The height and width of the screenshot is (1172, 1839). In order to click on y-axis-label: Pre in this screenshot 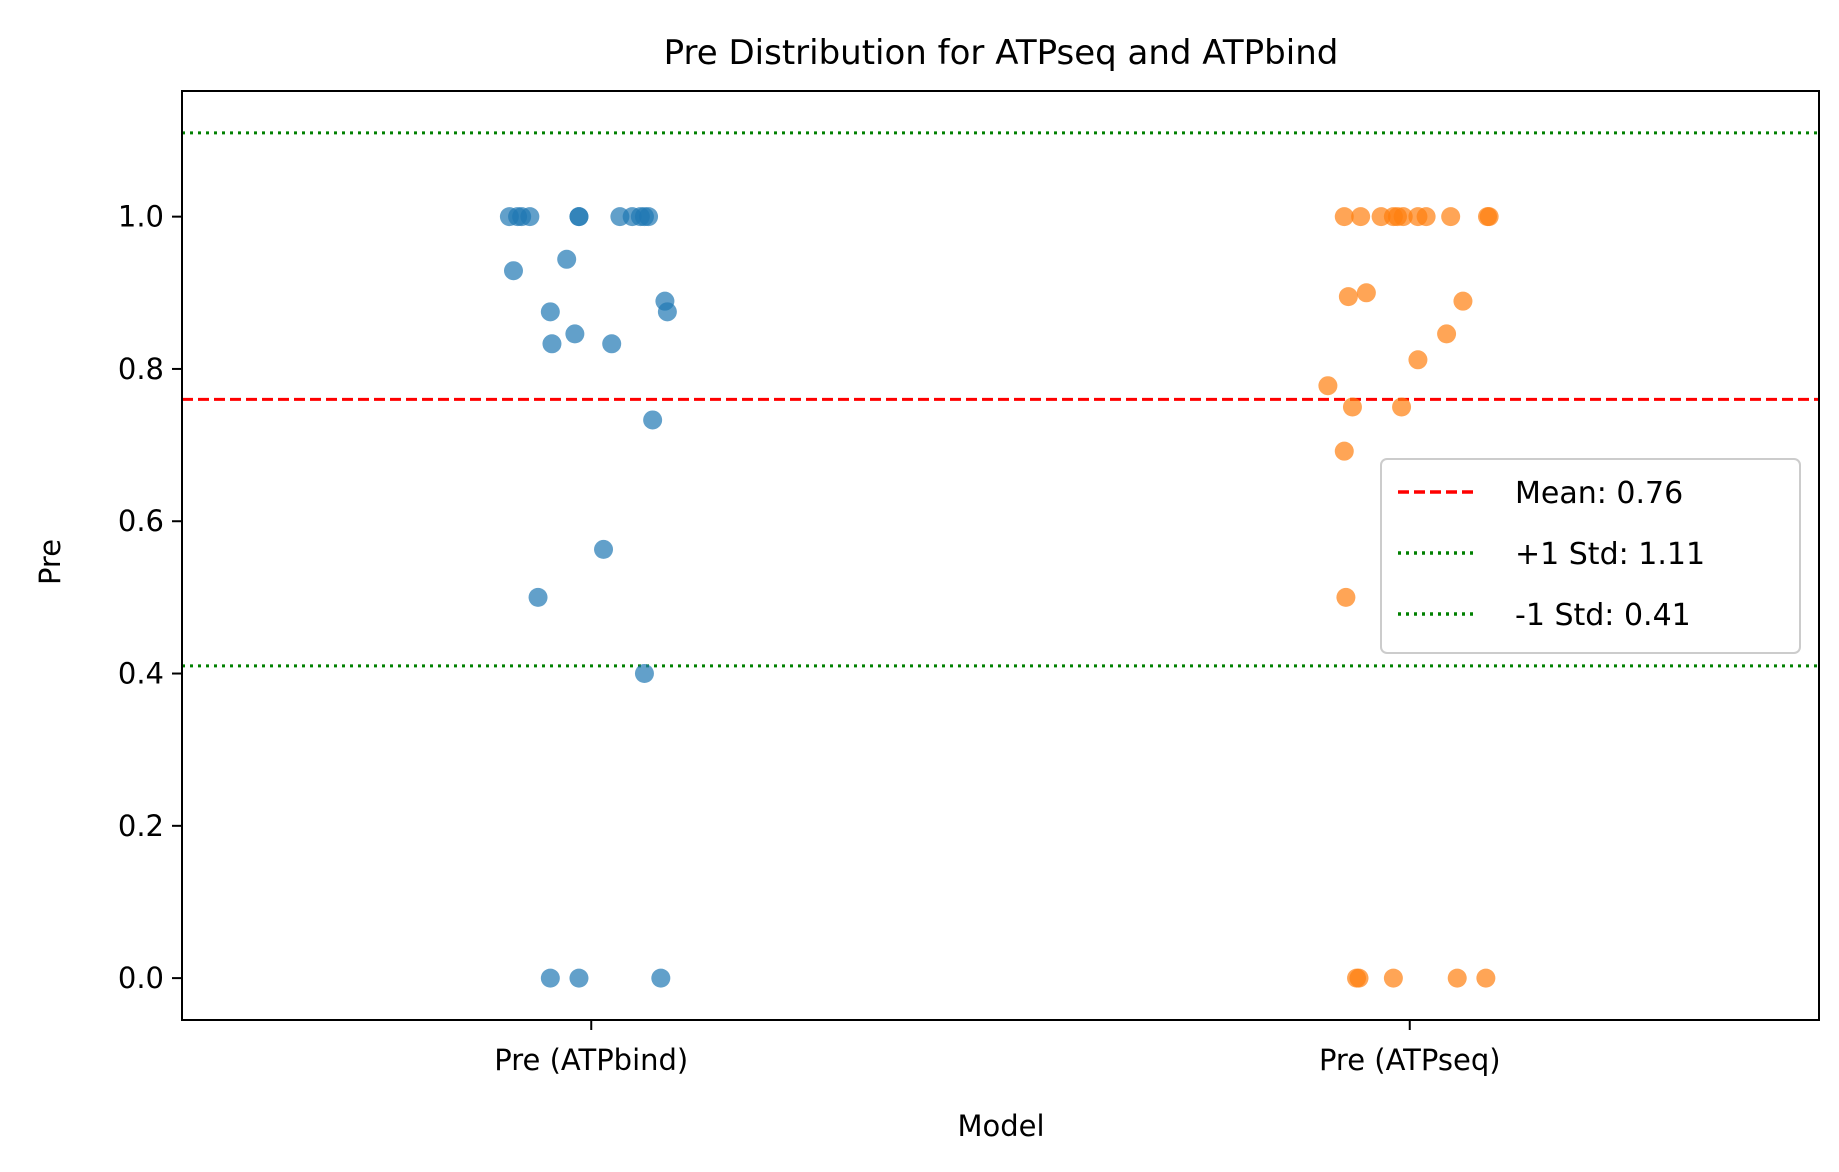, I will do `click(50, 562)`.